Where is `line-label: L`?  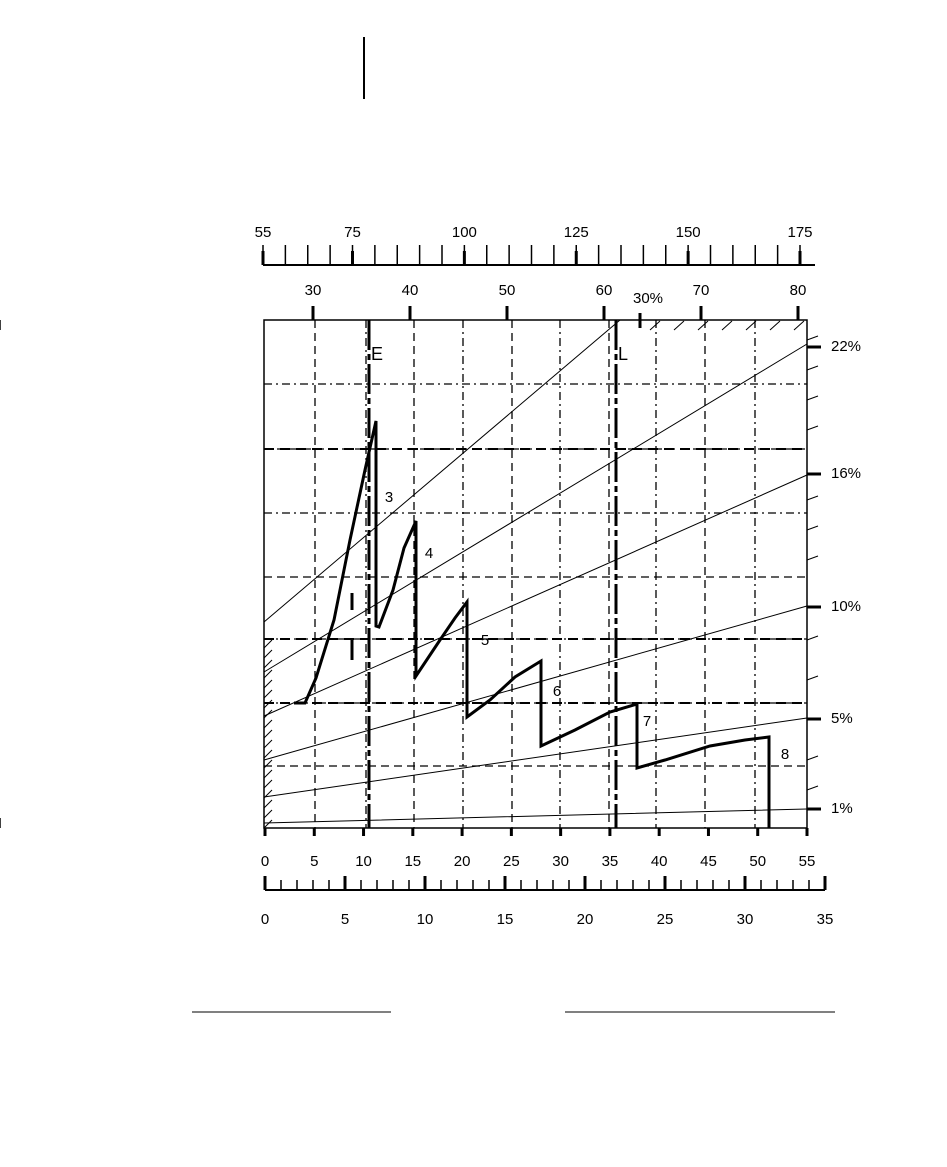 line-label: L is located at coordinates (623, 354).